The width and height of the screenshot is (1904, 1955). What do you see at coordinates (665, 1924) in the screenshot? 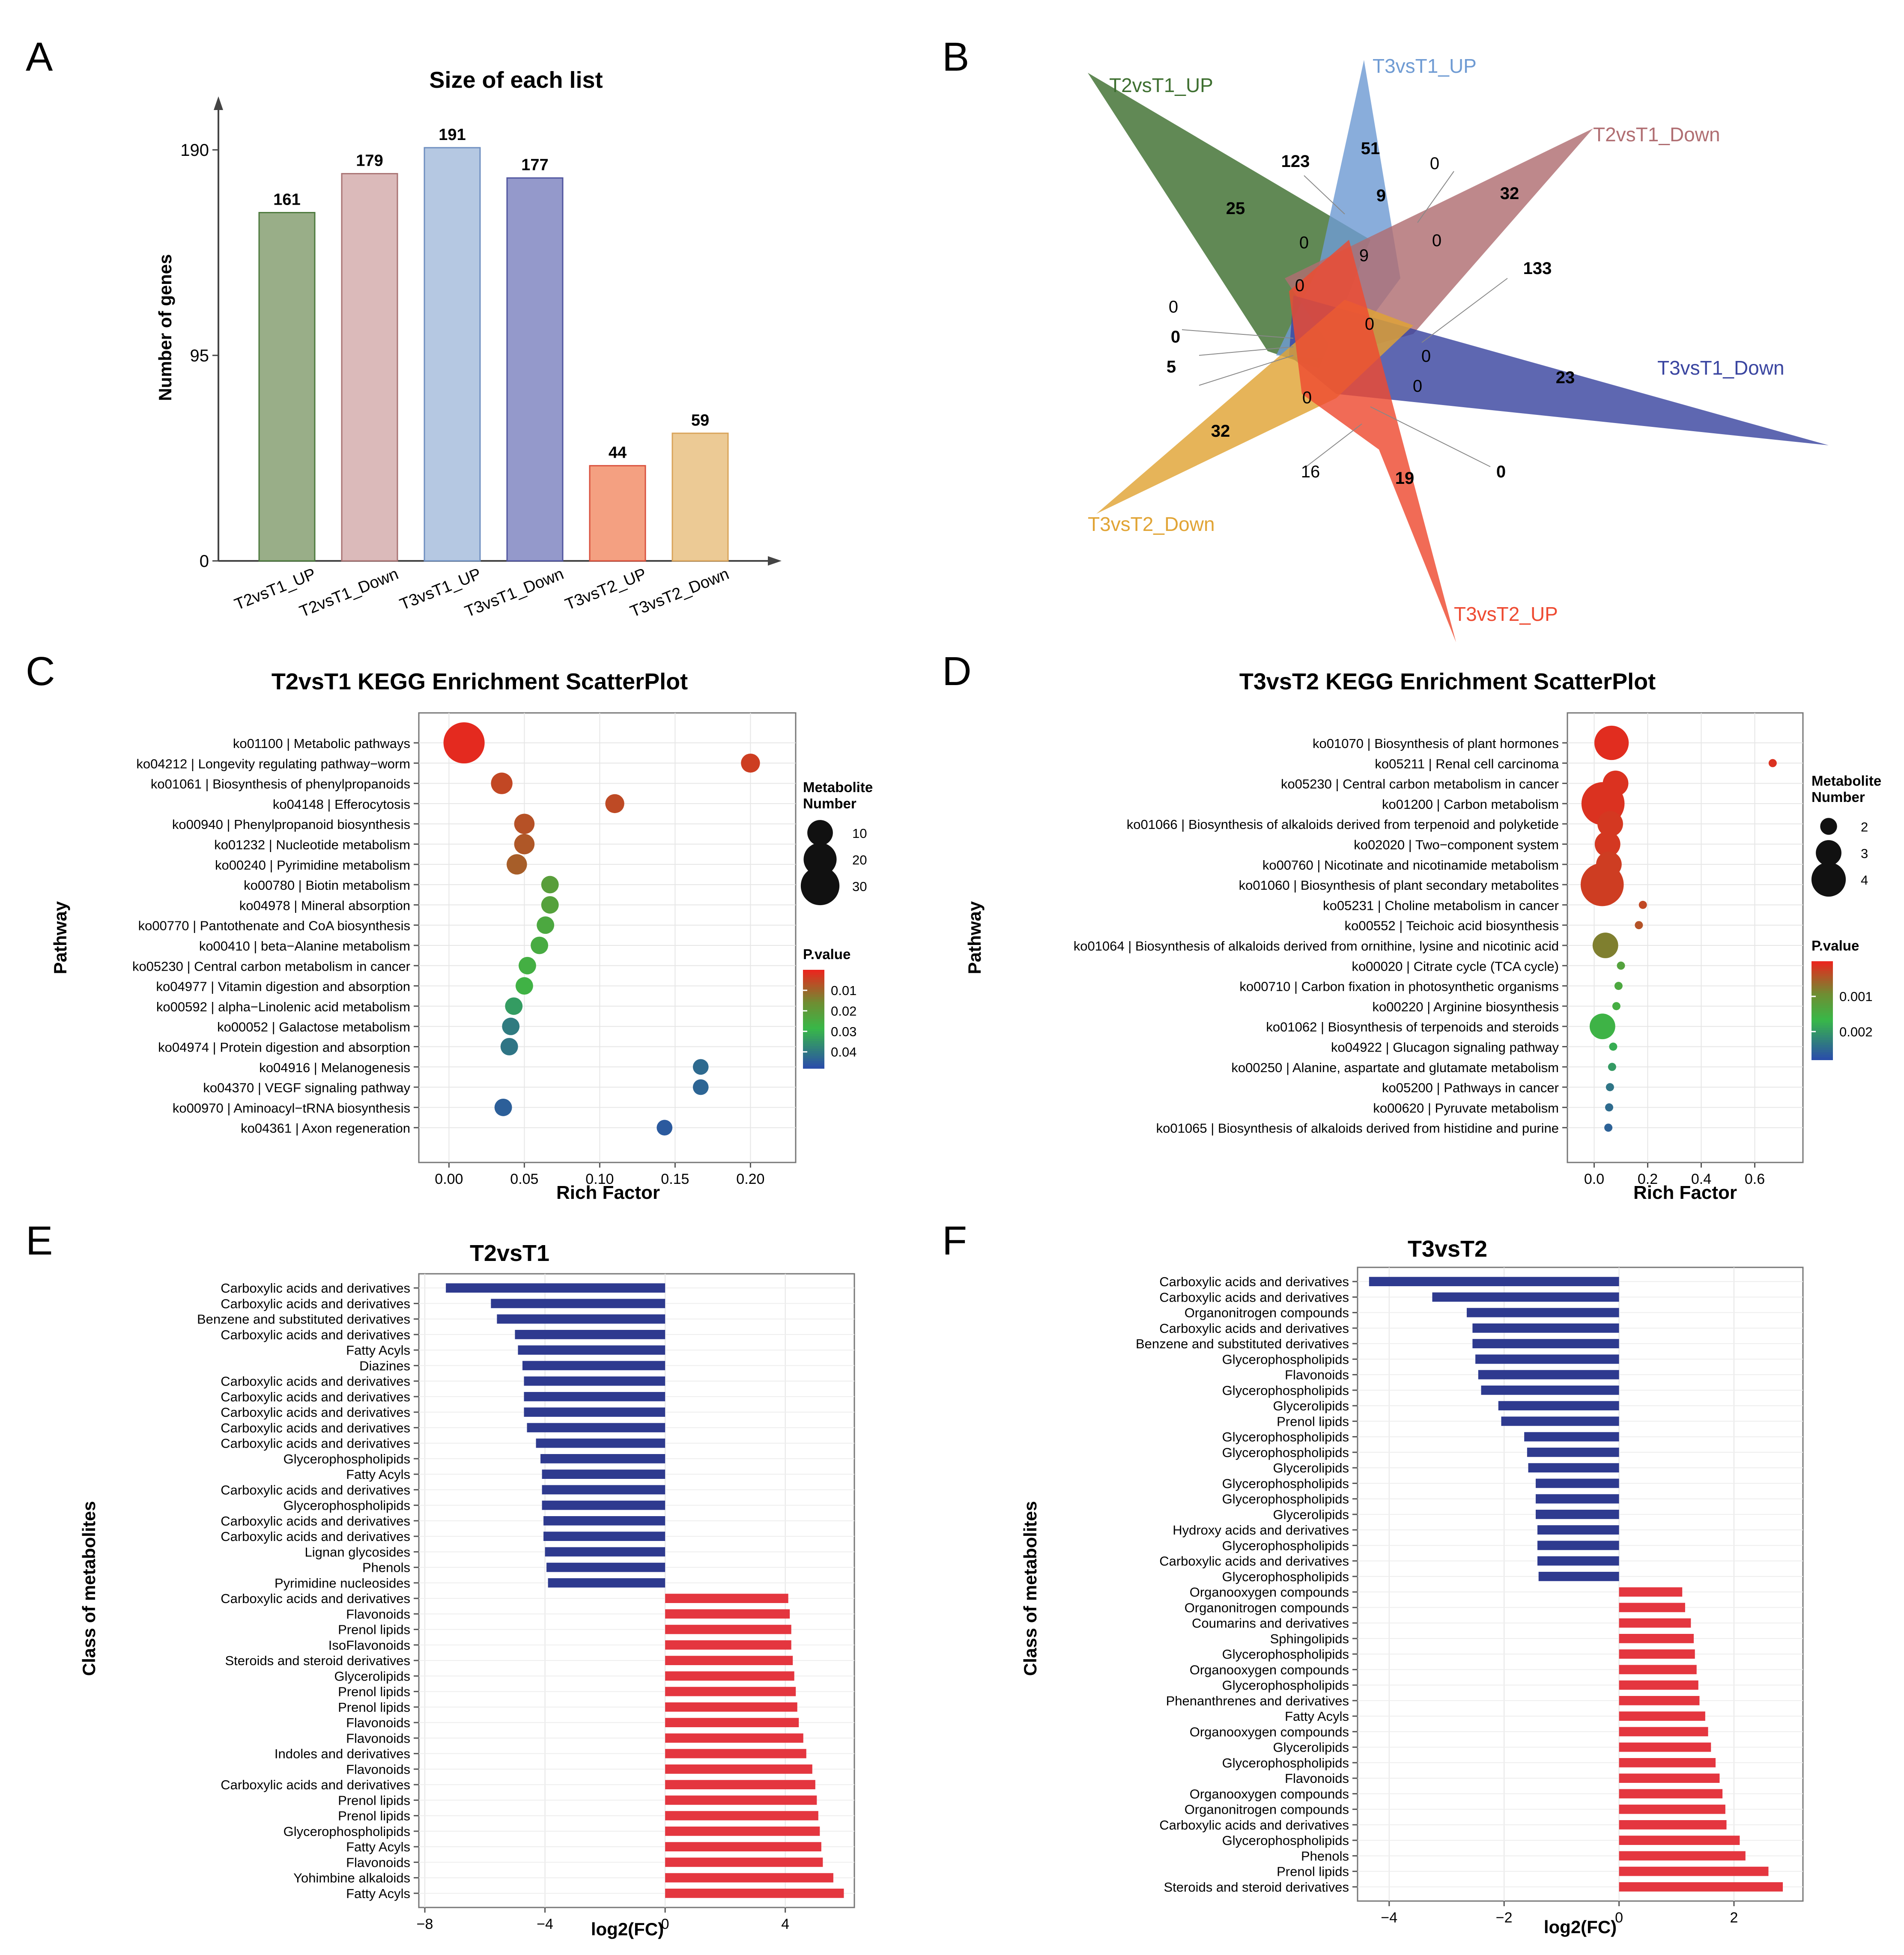
I see `panel-e-xtick-label: 0` at bounding box center [665, 1924].